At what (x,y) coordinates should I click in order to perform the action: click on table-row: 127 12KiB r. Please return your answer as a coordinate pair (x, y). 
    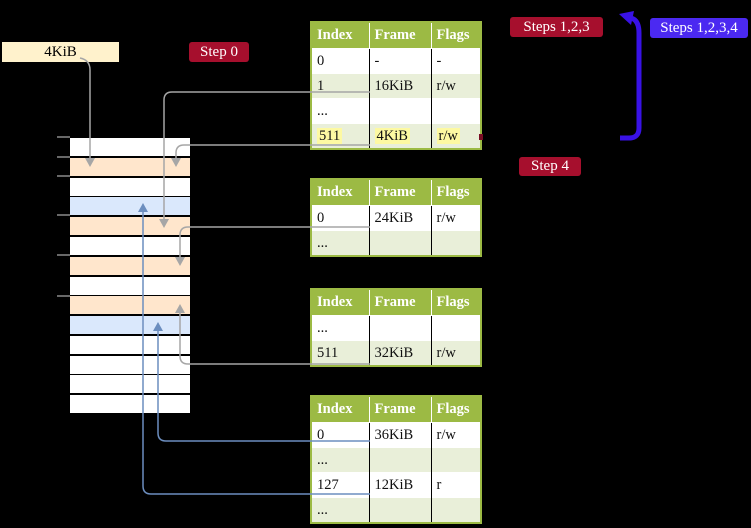
    Looking at the image, I should click on (396, 485).